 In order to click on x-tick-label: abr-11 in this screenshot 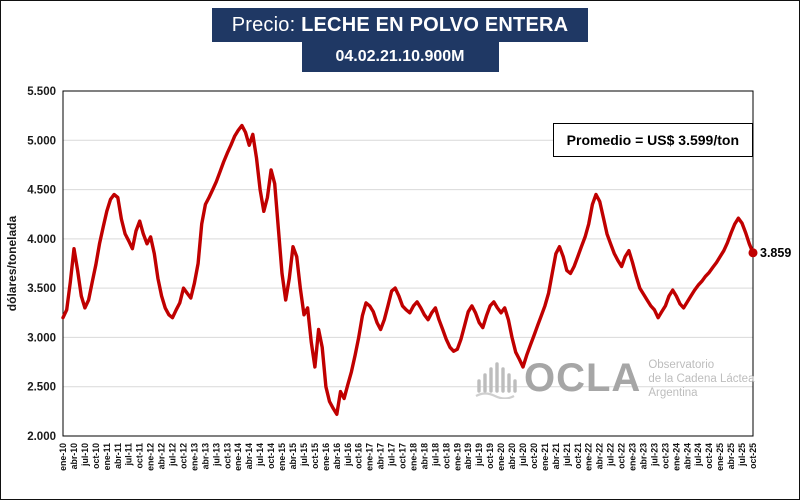, I will do `click(118, 456)`.